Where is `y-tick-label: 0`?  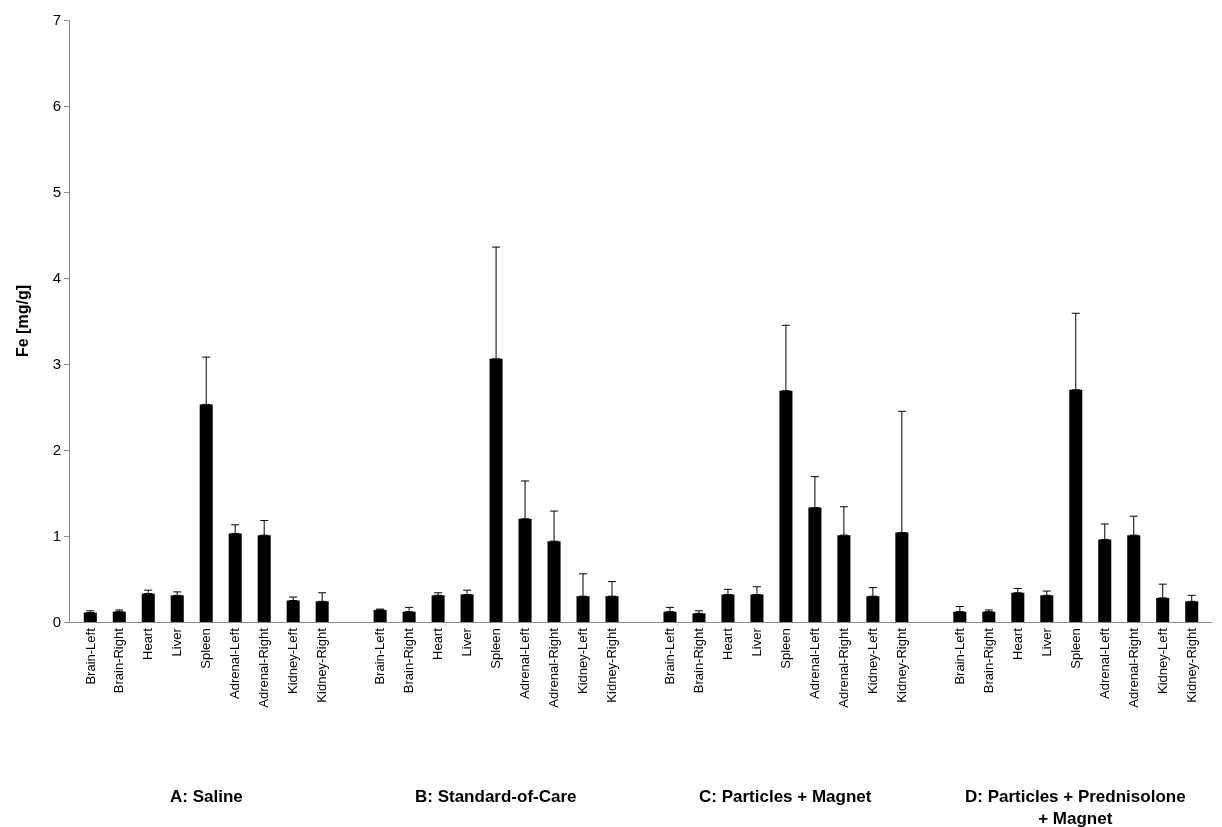
y-tick-label: 0 is located at coordinates (56, 622).